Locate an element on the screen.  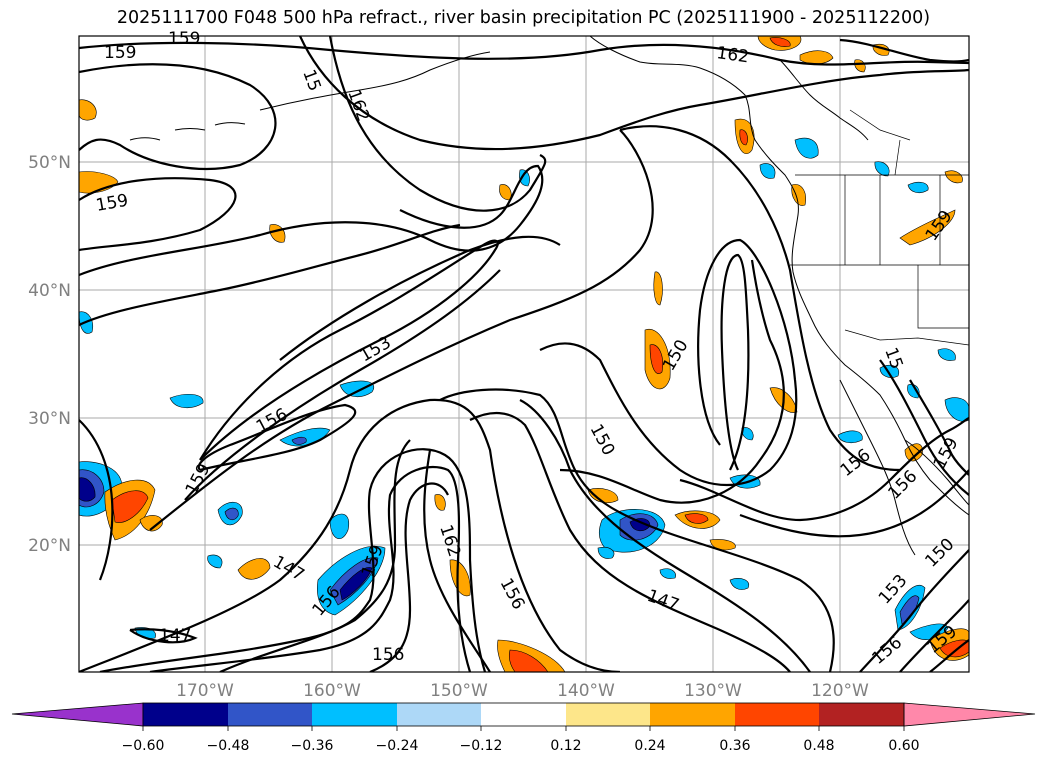
colorbar-tick-label: −0.36 is located at coordinates (312, 746).